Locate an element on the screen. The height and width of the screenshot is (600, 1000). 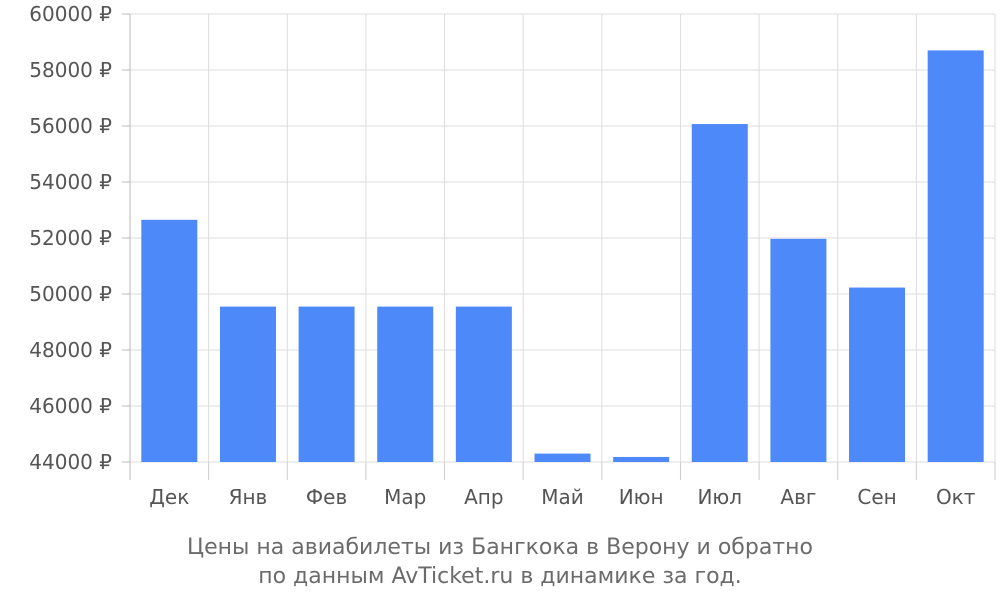
y-tick-label: 54000 ₽ is located at coordinates (70, 182).